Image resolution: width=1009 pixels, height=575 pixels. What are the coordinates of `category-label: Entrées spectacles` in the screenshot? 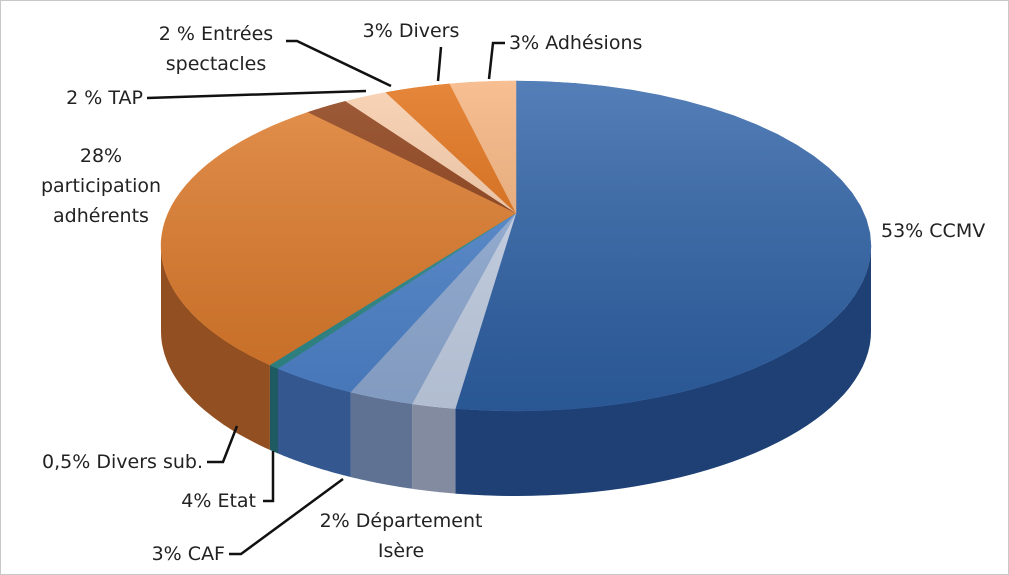 It's located at (219, 49).